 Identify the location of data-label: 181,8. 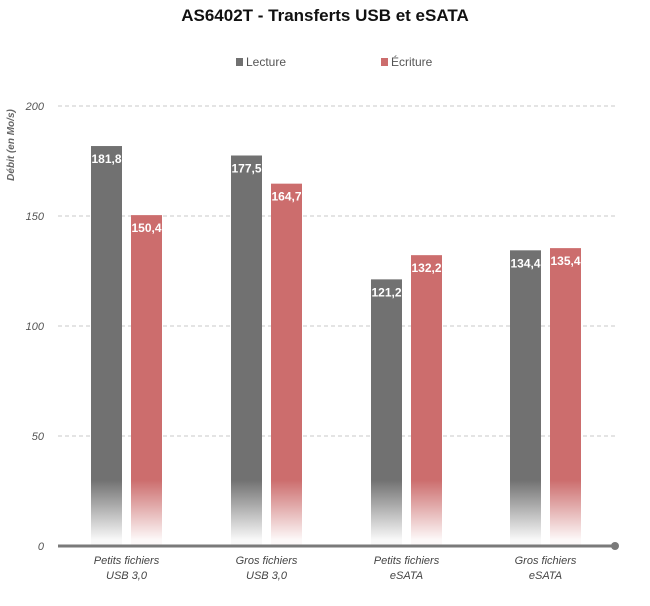
(106, 159).